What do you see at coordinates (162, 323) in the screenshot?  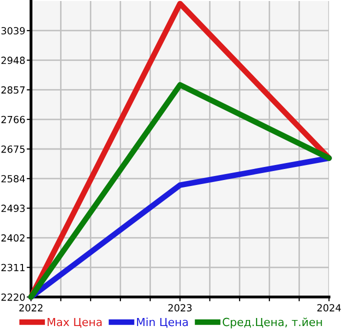 I see `legend-label: Min Цена` at bounding box center [162, 323].